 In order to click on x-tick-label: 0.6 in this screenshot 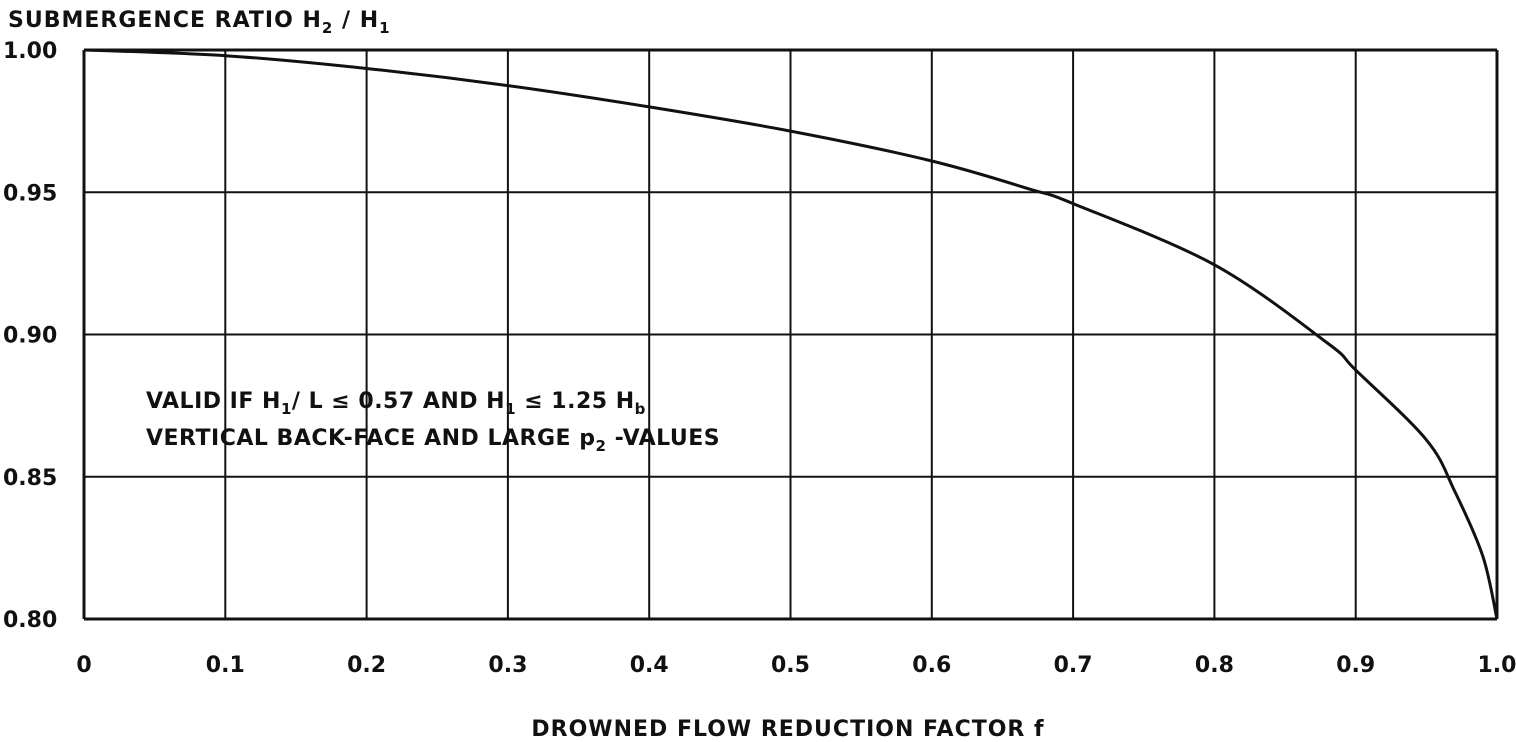, I will do `click(931, 665)`.